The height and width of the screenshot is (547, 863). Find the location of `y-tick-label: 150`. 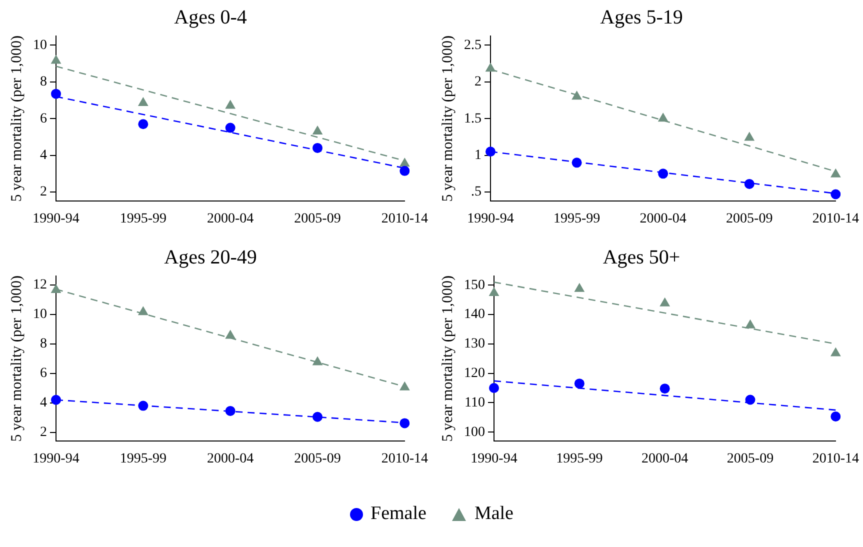

y-tick-label: 150 is located at coordinates (474, 285).